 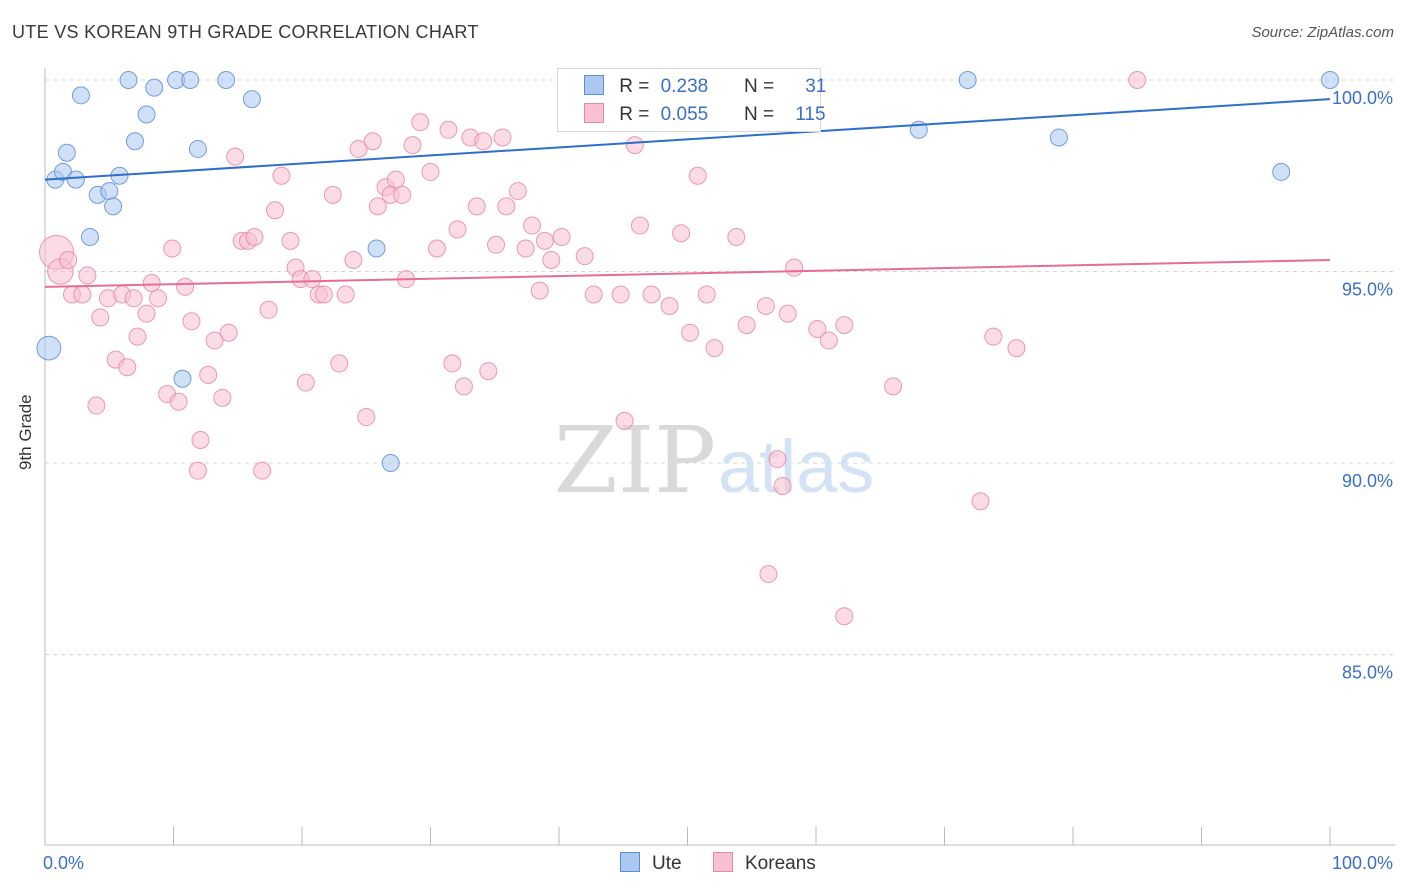 What do you see at coordinates (1367, 673) in the screenshot?
I see `y-tick-label: 85.0%` at bounding box center [1367, 673].